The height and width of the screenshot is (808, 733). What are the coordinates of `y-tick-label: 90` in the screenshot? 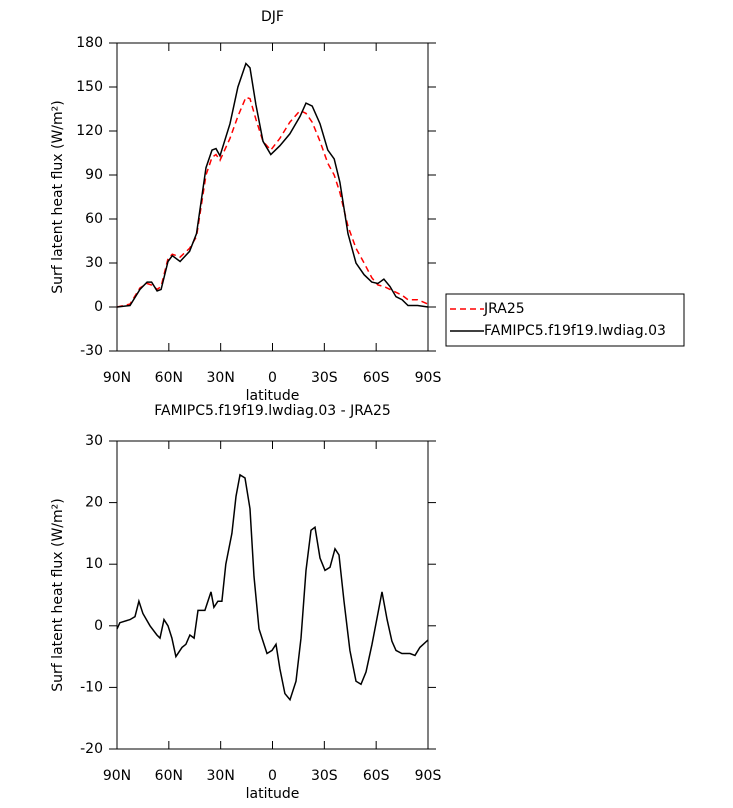 It's located at (94, 175).